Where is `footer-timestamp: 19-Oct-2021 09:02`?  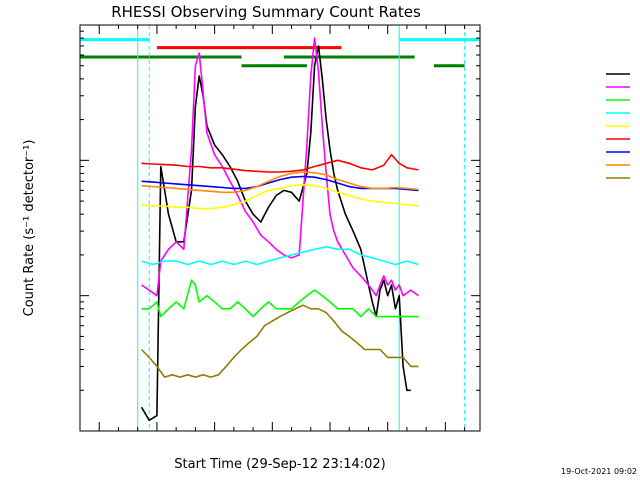
footer-timestamp: 19-Oct-2021 09:02 is located at coordinates (599, 471).